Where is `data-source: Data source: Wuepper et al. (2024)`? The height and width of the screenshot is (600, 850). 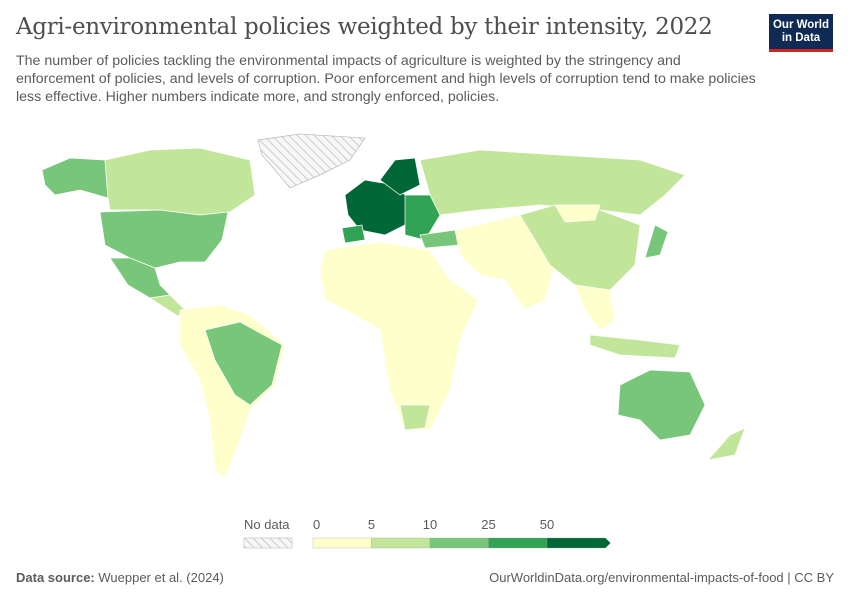
data-source: Data source: Wuepper et al. (2024) is located at coordinates (120, 577).